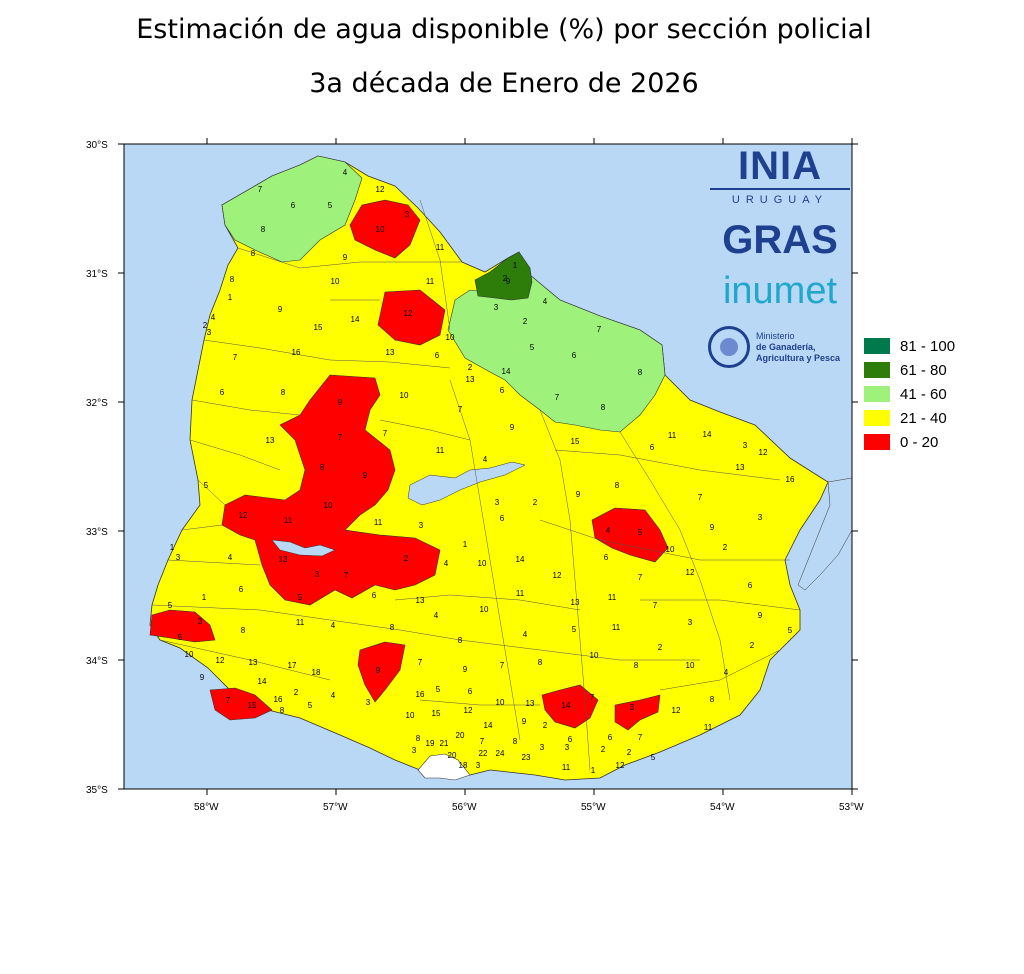 The height and width of the screenshot is (974, 1024). I want to click on section-number: 15, so click(318, 327).